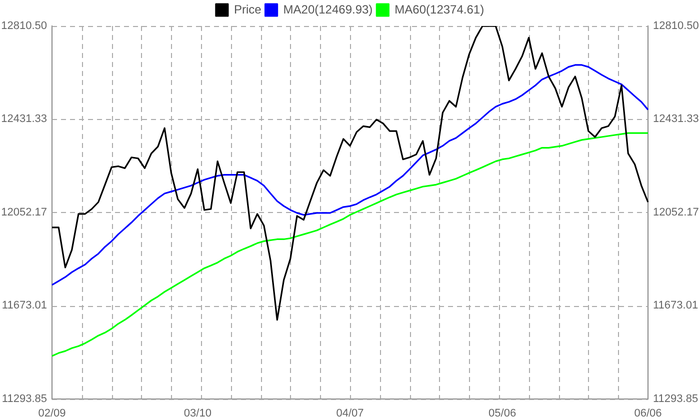 The image size is (700, 420). Describe the element at coordinates (328, 9) in the screenshot. I see `legend-label: MA20(12469.93)` at that location.